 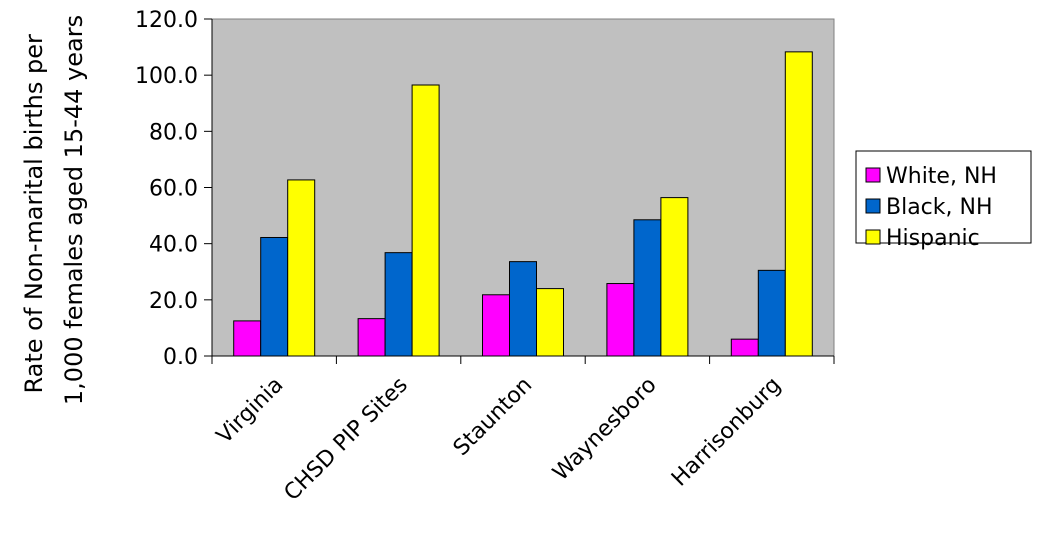 I want to click on y-tick-label: 60.0, so click(x=173, y=189).